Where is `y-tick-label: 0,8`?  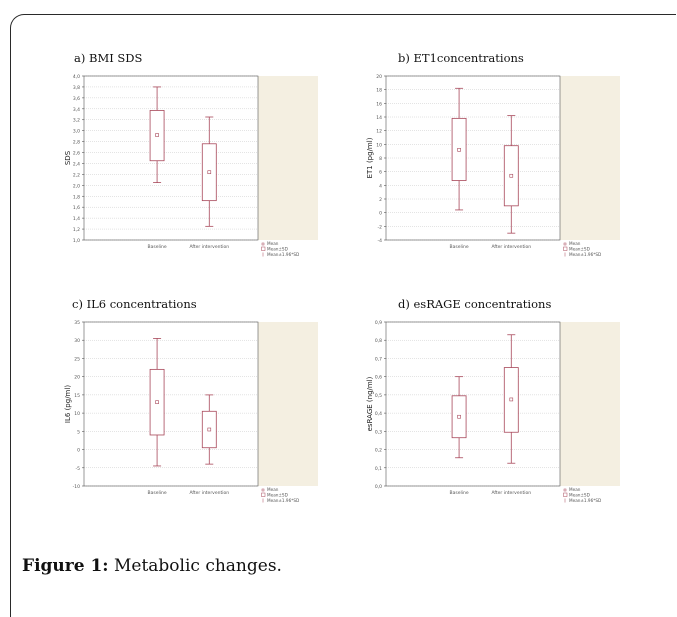 y-tick-label: 0,8 is located at coordinates (378, 341).